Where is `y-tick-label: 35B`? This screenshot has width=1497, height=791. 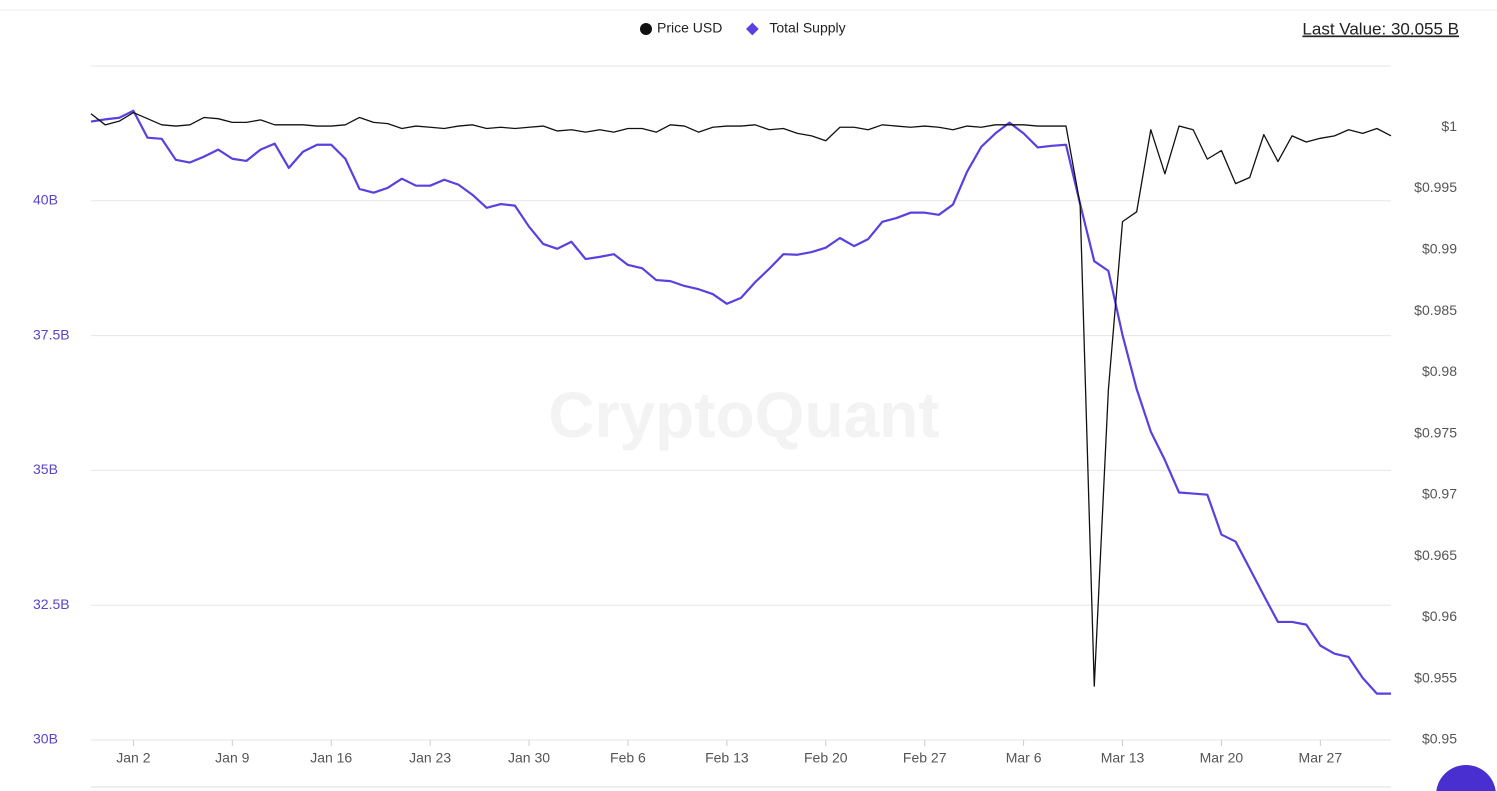
y-tick-label: 35B is located at coordinates (45, 469).